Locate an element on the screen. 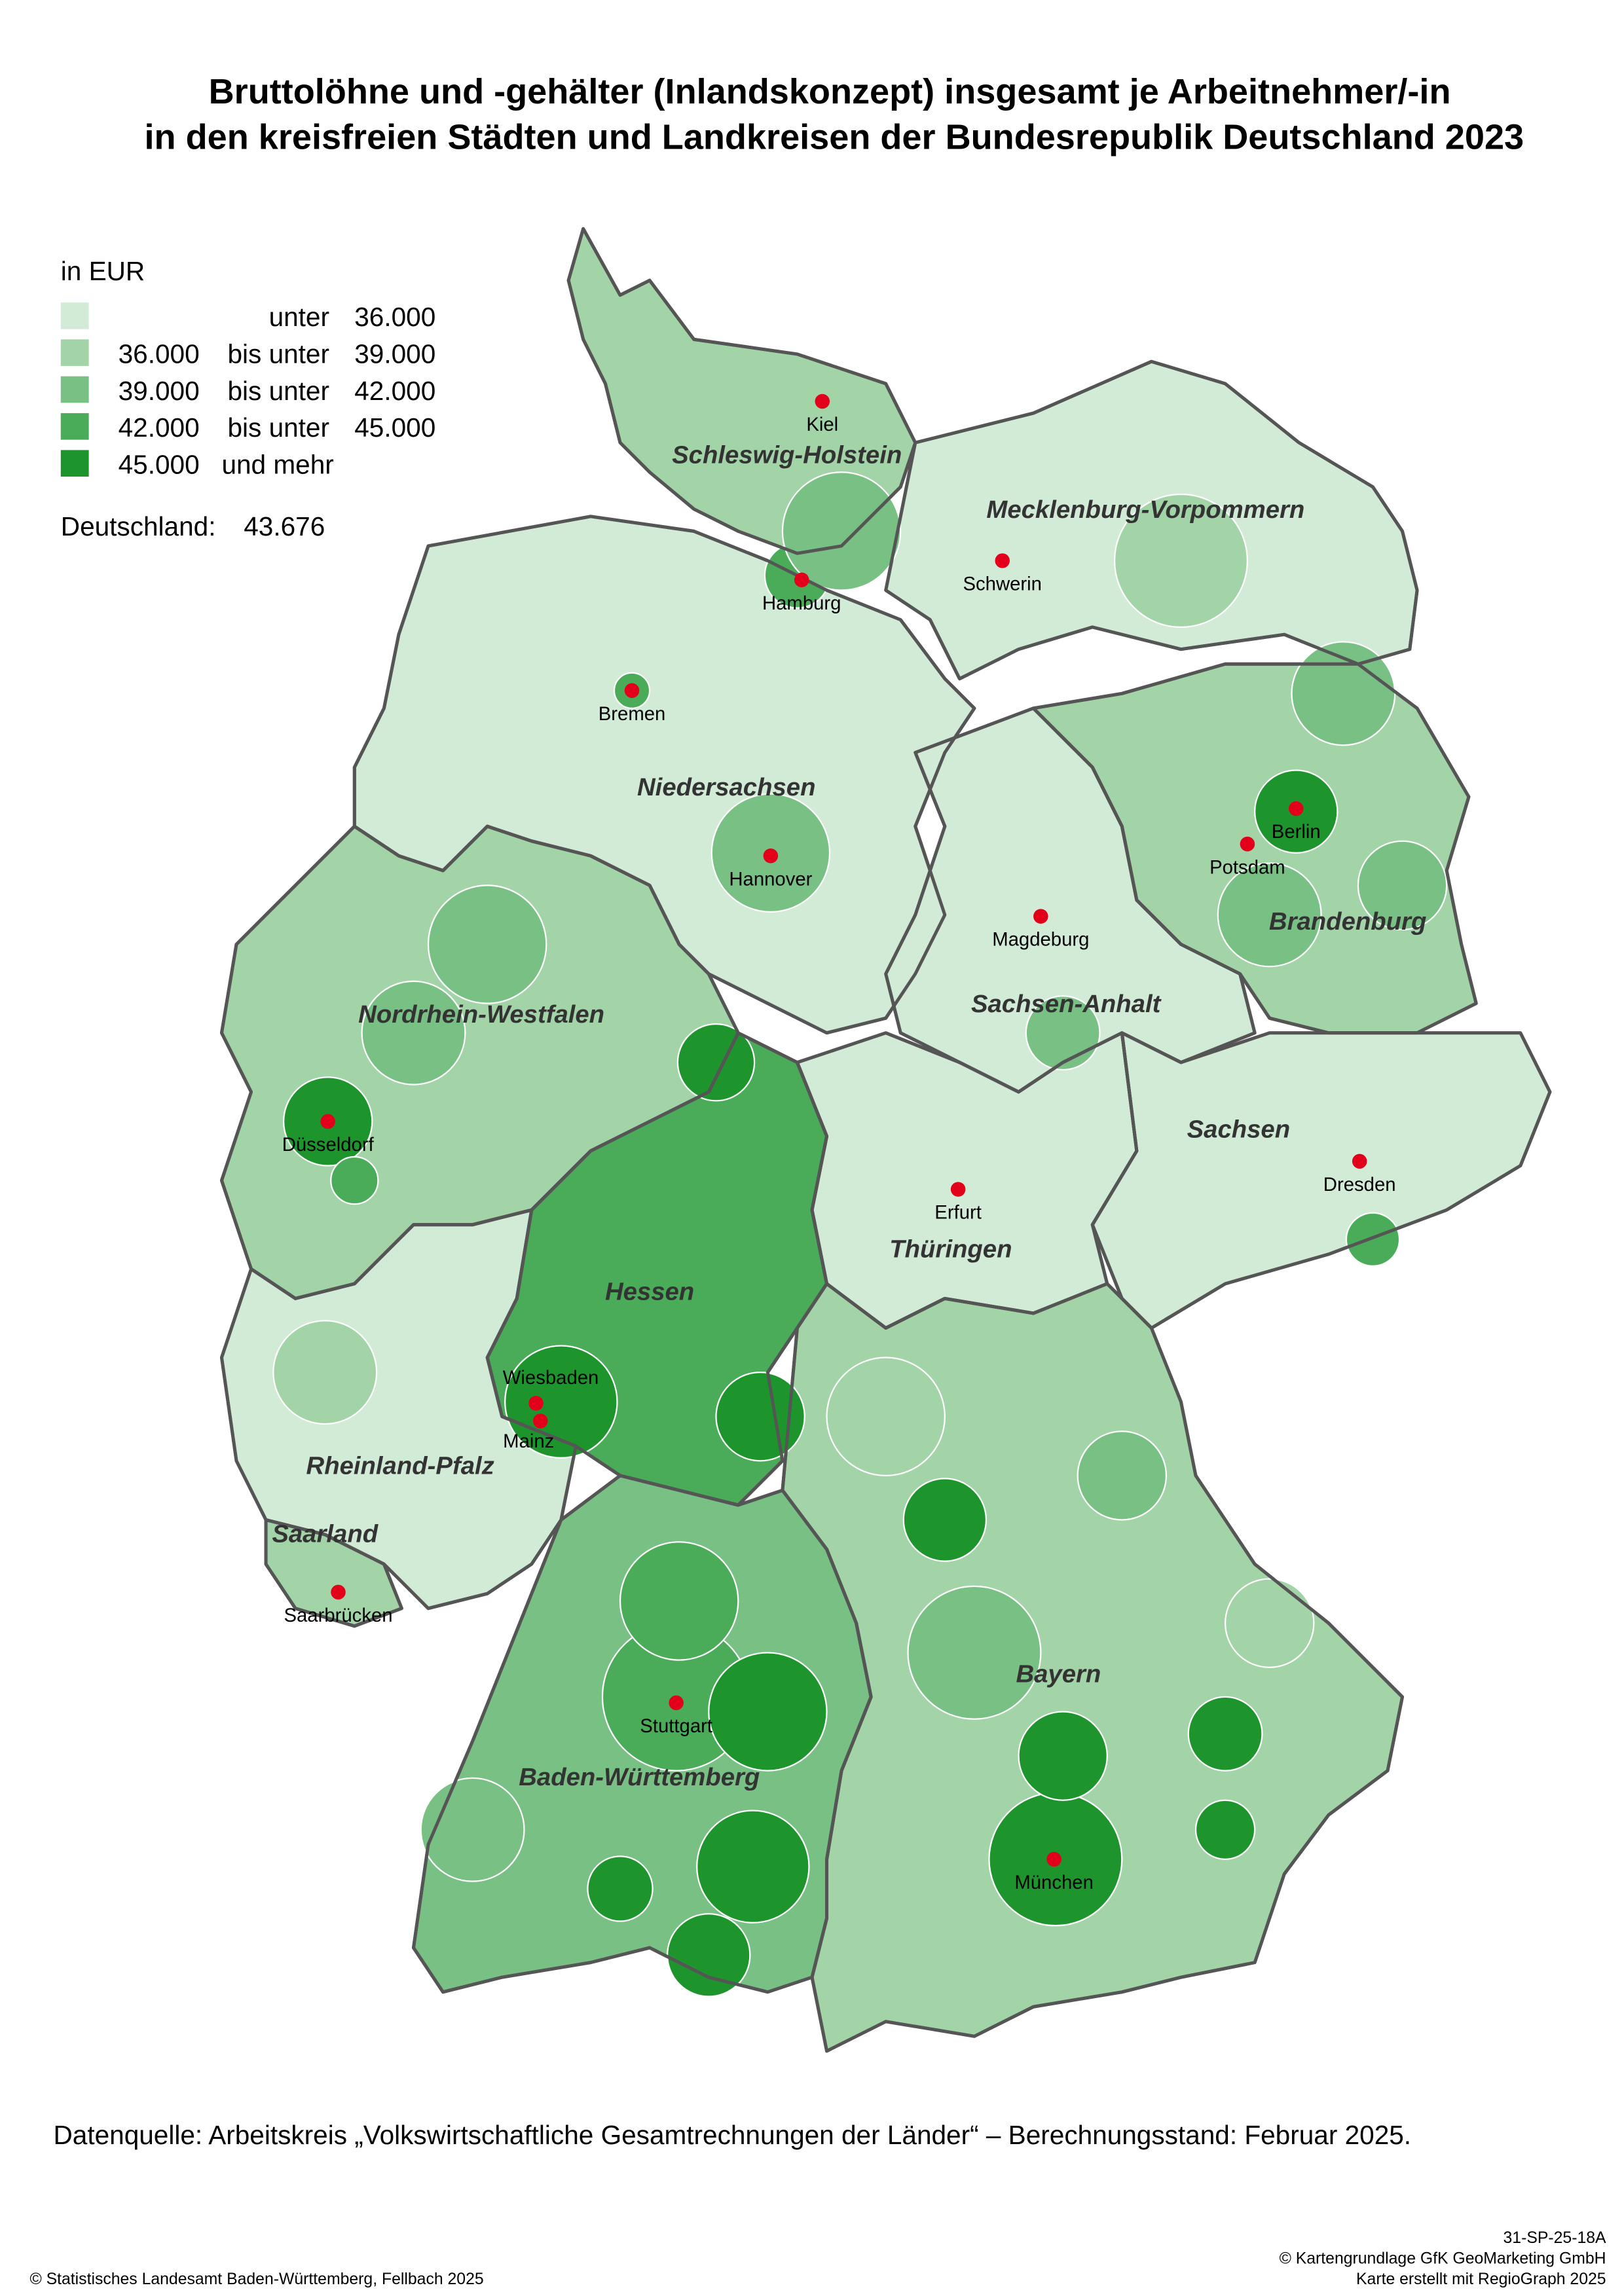 The height and width of the screenshot is (2296, 1624). footer-basemap: © Kartengrundlage GfK GeoMarketing GmbH is located at coordinates (1443, 2258).